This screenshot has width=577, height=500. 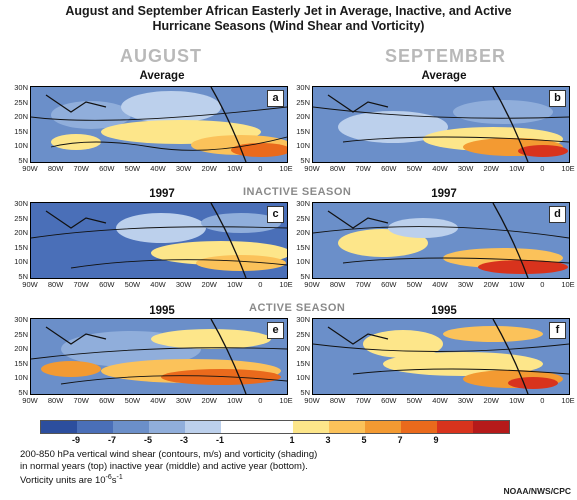 What do you see at coordinates (183, 440) in the screenshot?
I see `colorbar-tick-label: -3` at bounding box center [183, 440].